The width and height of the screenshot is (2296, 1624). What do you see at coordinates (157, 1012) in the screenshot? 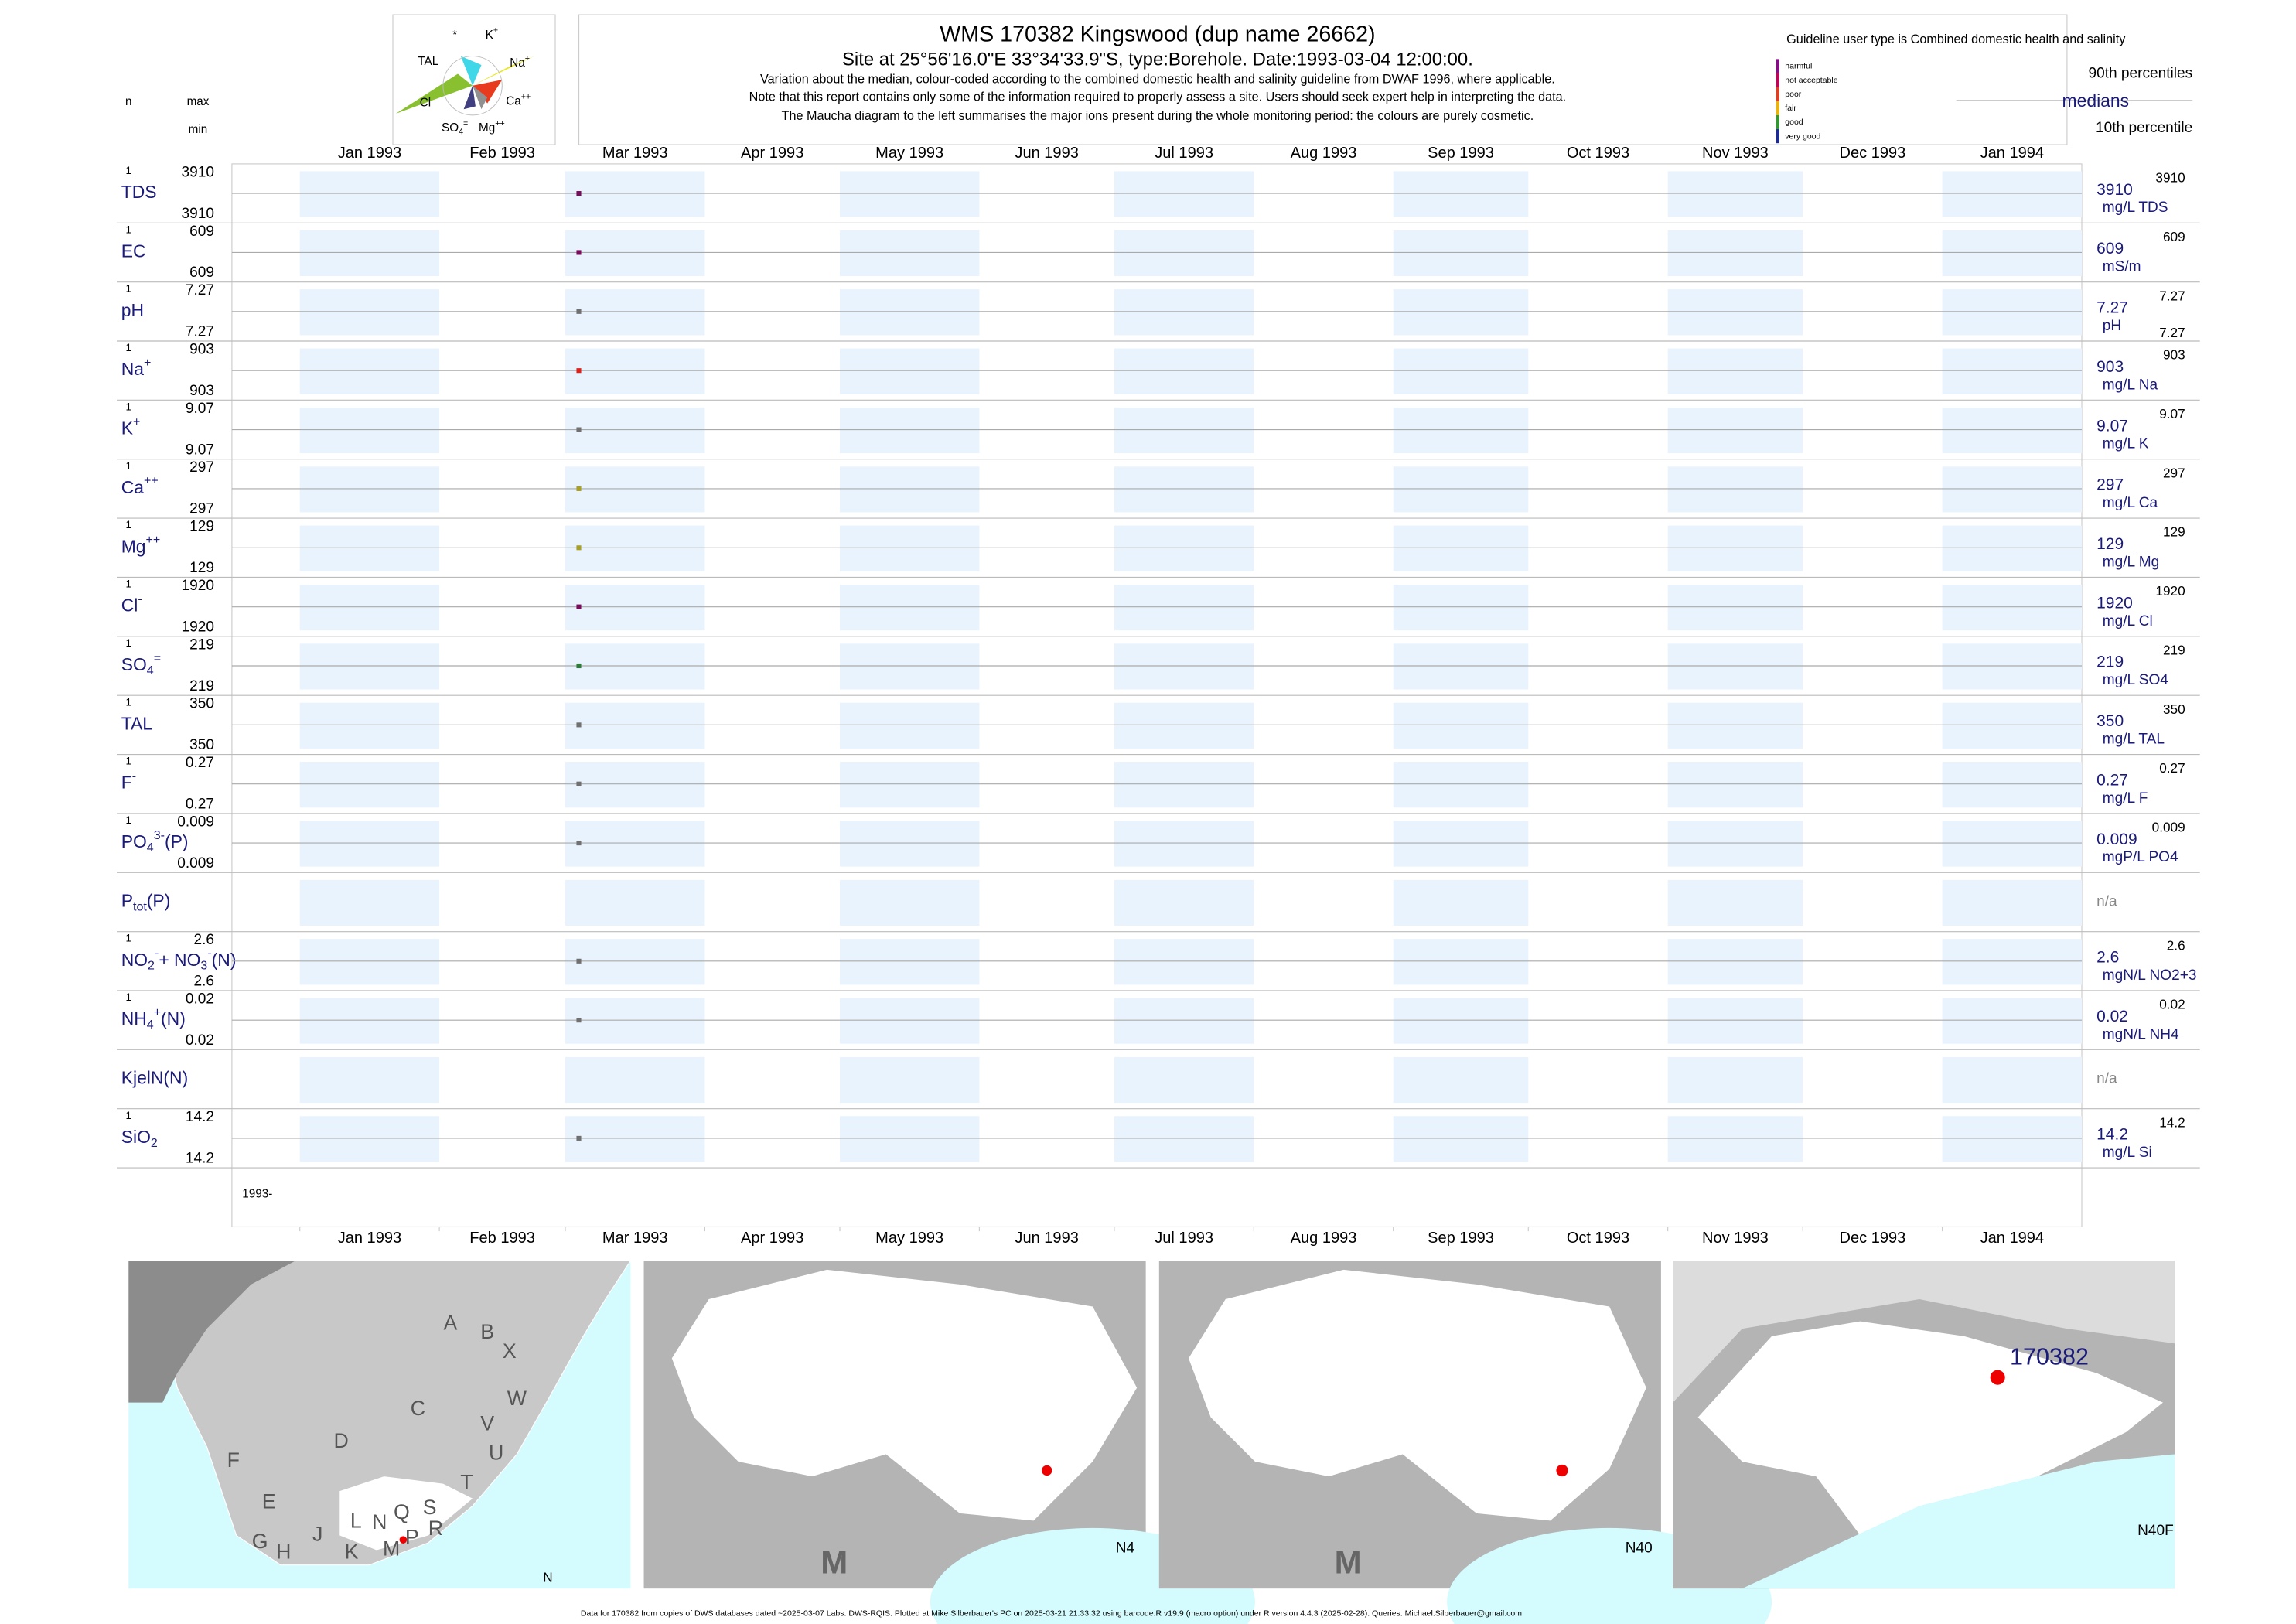
I see `label-part: +` at bounding box center [157, 1012].